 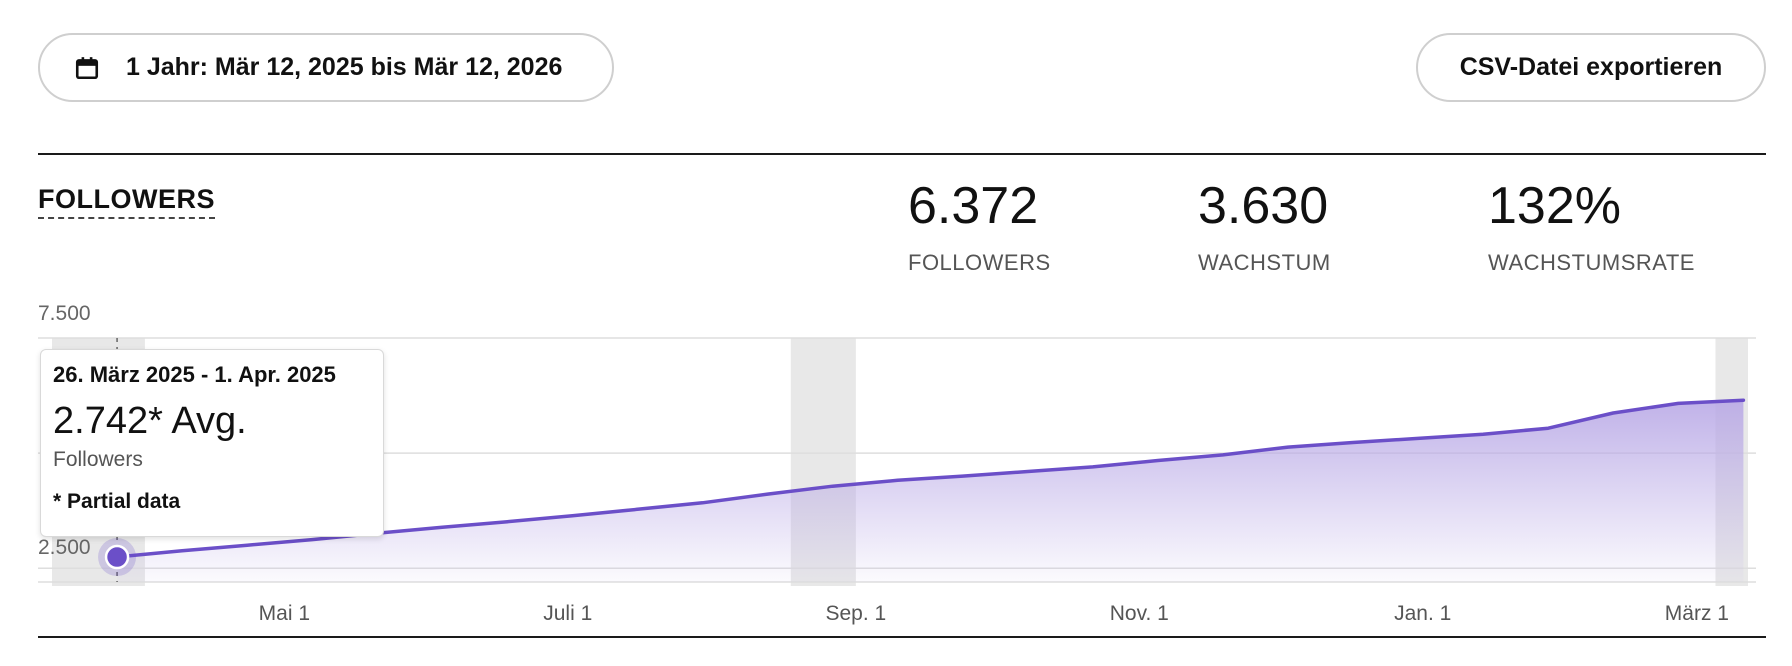 I want to click on section-title: FOLLOWERS, so click(x=126, y=202).